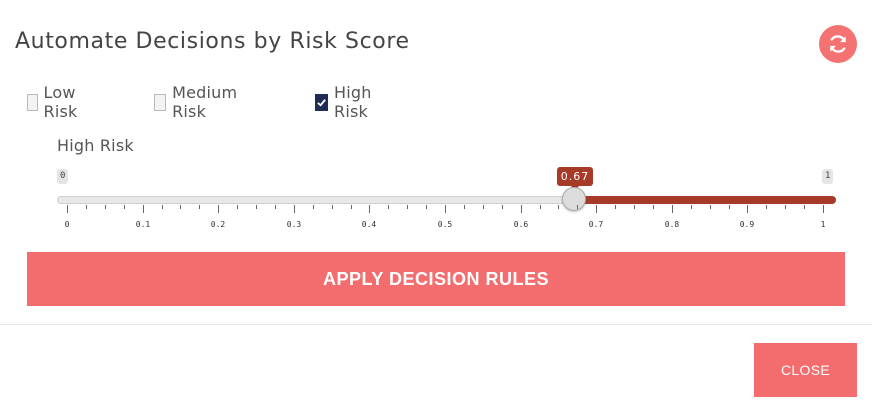 The width and height of the screenshot is (872, 411). What do you see at coordinates (436, 220) in the screenshot?
I see `slider-ticks: 0 0.1 0.2 0.3 0.4 0.5 0.6 0.7 0.8 0.9 1` at bounding box center [436, 220].